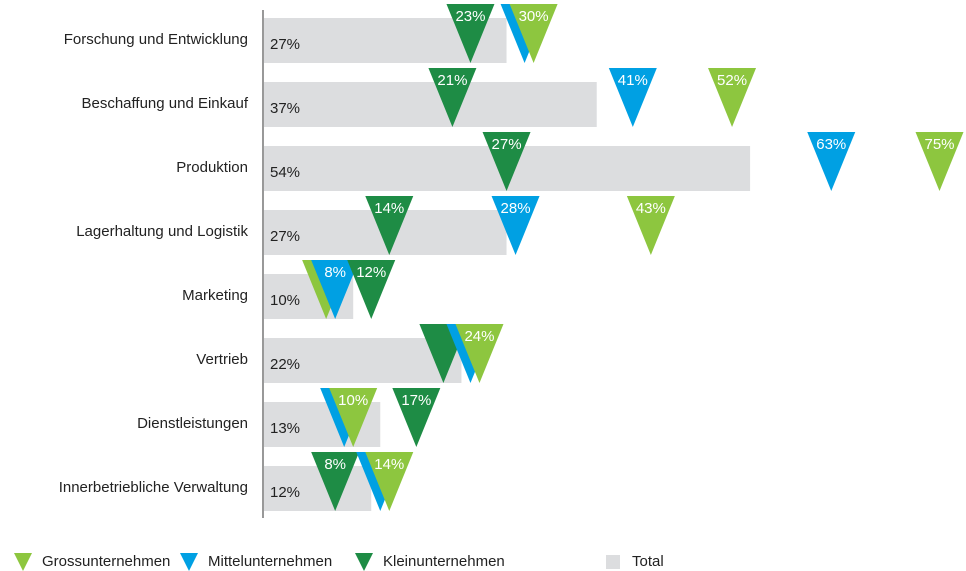 The width and height of the screenshot is (966, 571). I want to click on legend-label: Grossunternehmen, so click(106, 561).